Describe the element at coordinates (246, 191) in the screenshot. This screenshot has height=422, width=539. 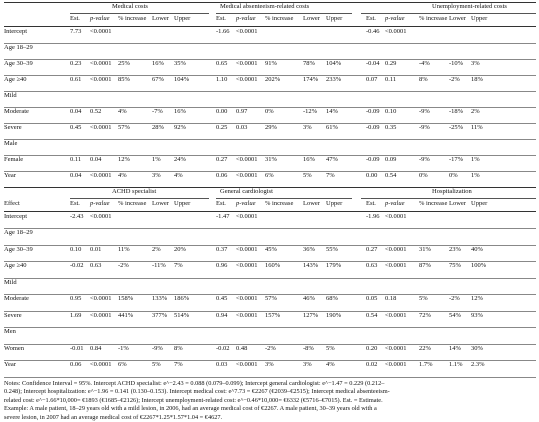
I see `group-header: General cardiologist` at that location.